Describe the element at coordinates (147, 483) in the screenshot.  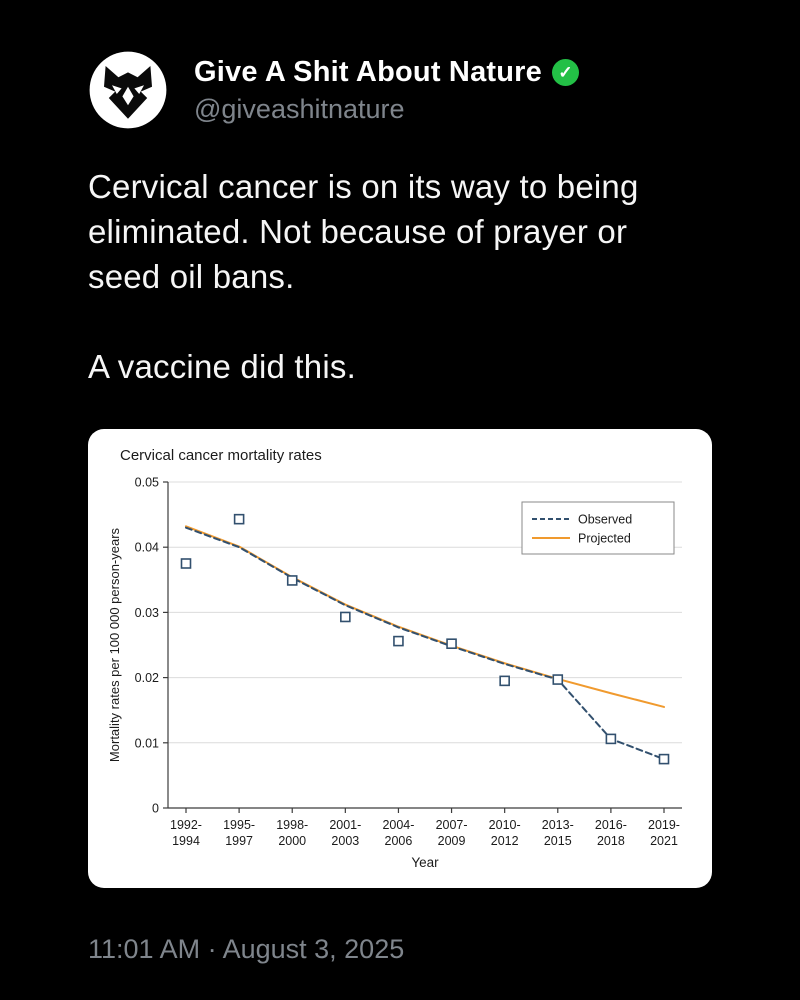
I see `svg-text: 0.05` at that location.